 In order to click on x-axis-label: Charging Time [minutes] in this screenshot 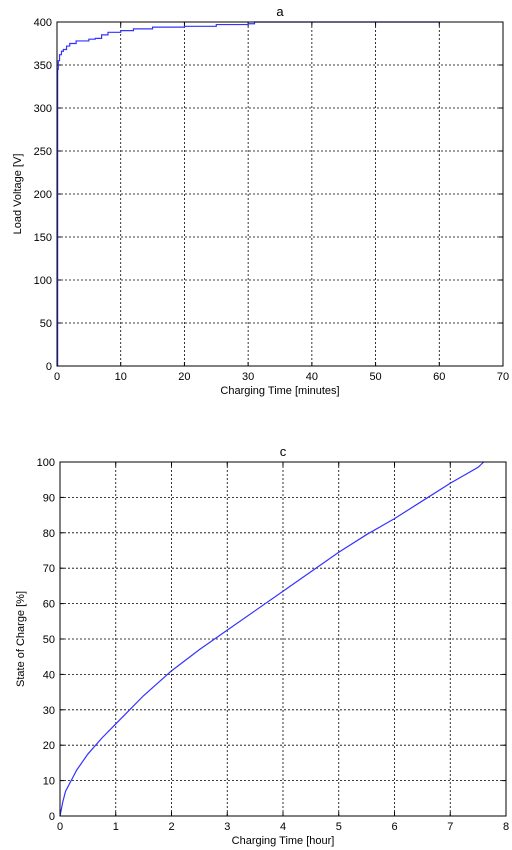, I will do `click(279, 391)`.